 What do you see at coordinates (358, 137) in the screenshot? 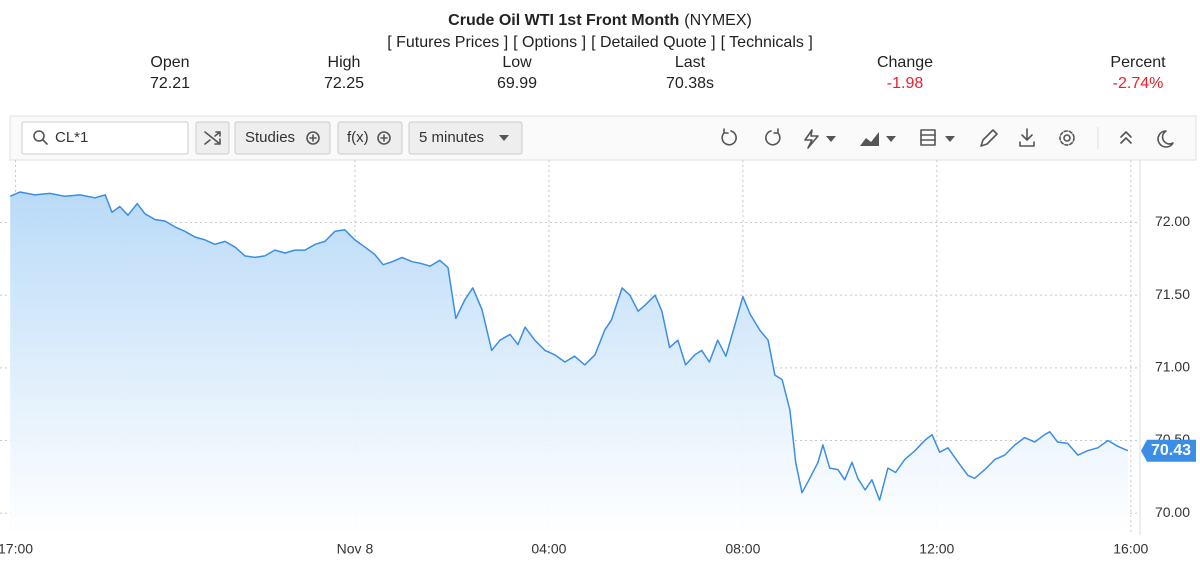
I see `function-label: f(x)` at bounding box center [358, 137].